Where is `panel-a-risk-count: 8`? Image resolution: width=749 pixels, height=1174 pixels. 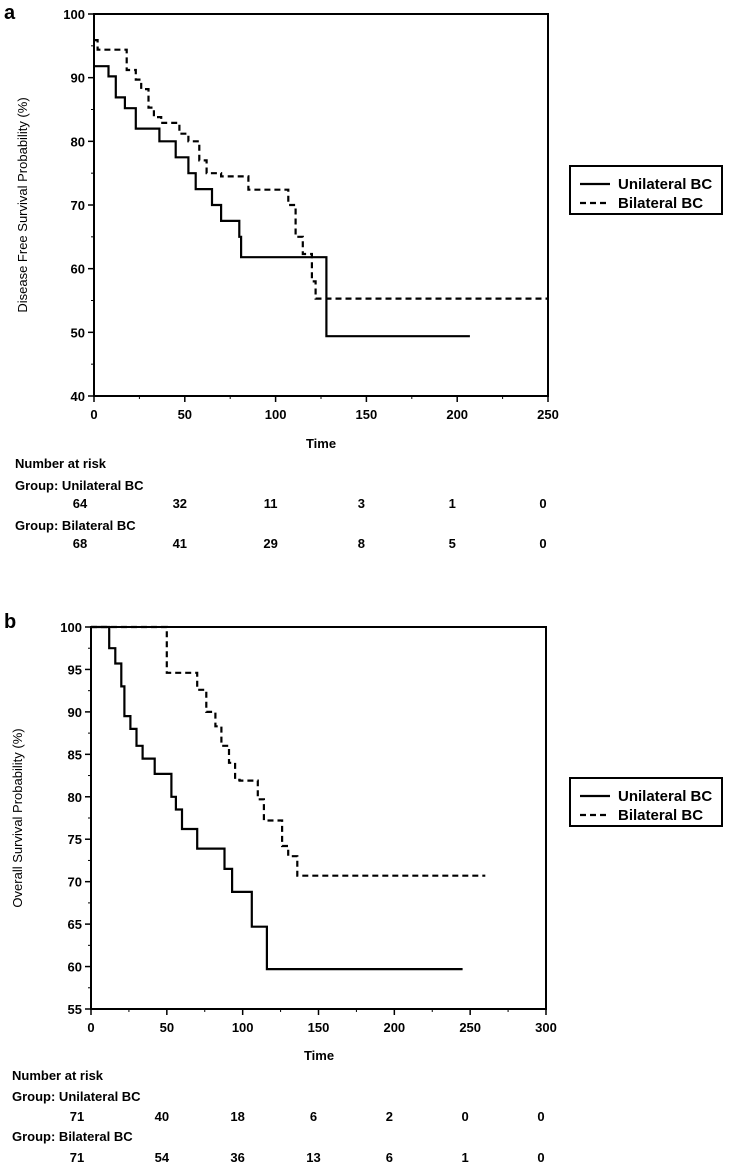 panel-a-risk-count: 8 is located at coordinates (361, 543).